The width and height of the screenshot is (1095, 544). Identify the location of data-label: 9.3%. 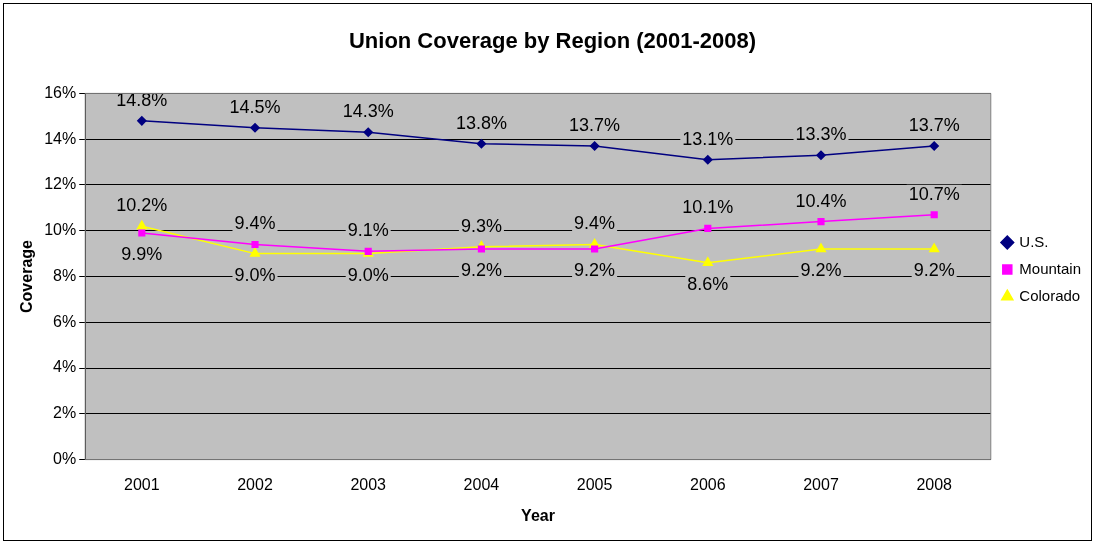
(481, 225).